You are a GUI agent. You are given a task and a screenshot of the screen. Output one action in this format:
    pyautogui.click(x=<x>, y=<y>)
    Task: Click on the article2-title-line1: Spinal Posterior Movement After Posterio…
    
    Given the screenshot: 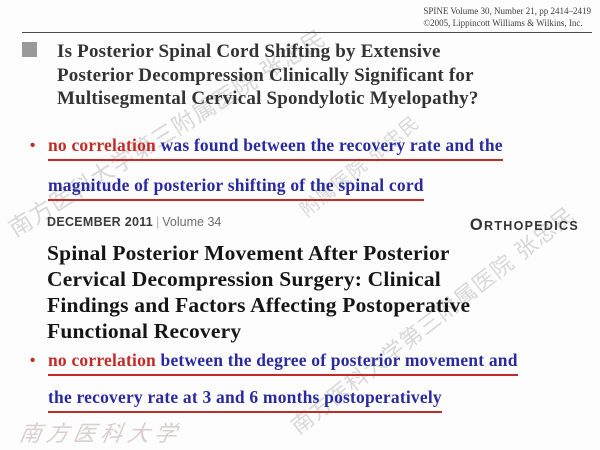 What is the action you would take?
    pyautogui.click(x=248, y=253)
    